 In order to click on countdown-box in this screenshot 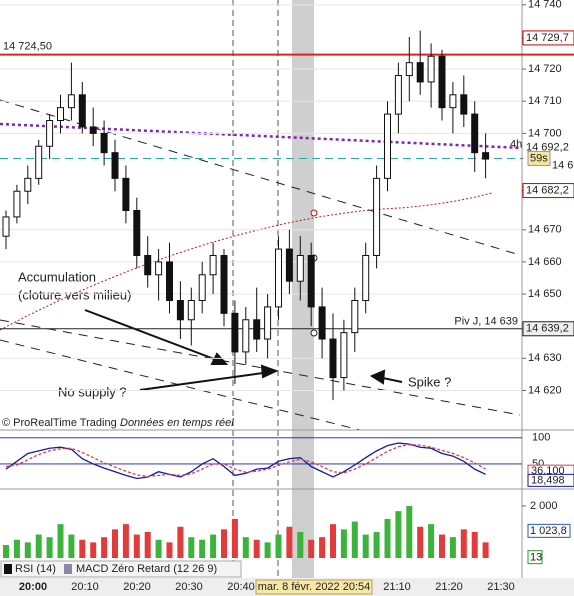, I will do `click(539, 158)`.